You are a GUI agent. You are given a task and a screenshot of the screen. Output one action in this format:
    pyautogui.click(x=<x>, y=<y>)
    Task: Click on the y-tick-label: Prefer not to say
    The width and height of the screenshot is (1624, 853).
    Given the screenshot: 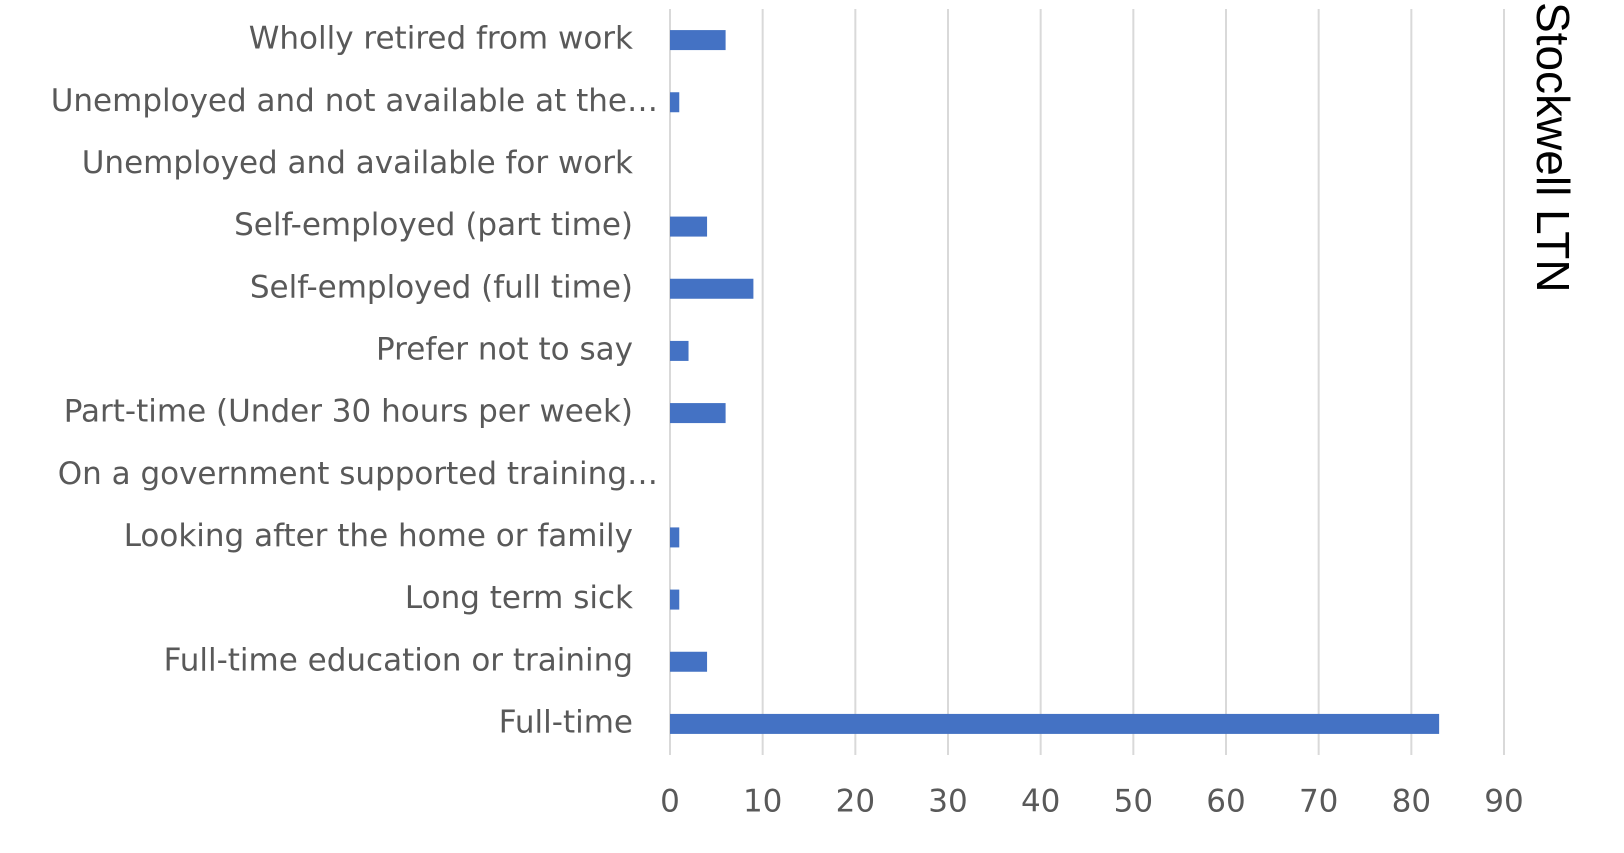 What is the action you would take?
    pyautogui.click(x=504, y=349)
    